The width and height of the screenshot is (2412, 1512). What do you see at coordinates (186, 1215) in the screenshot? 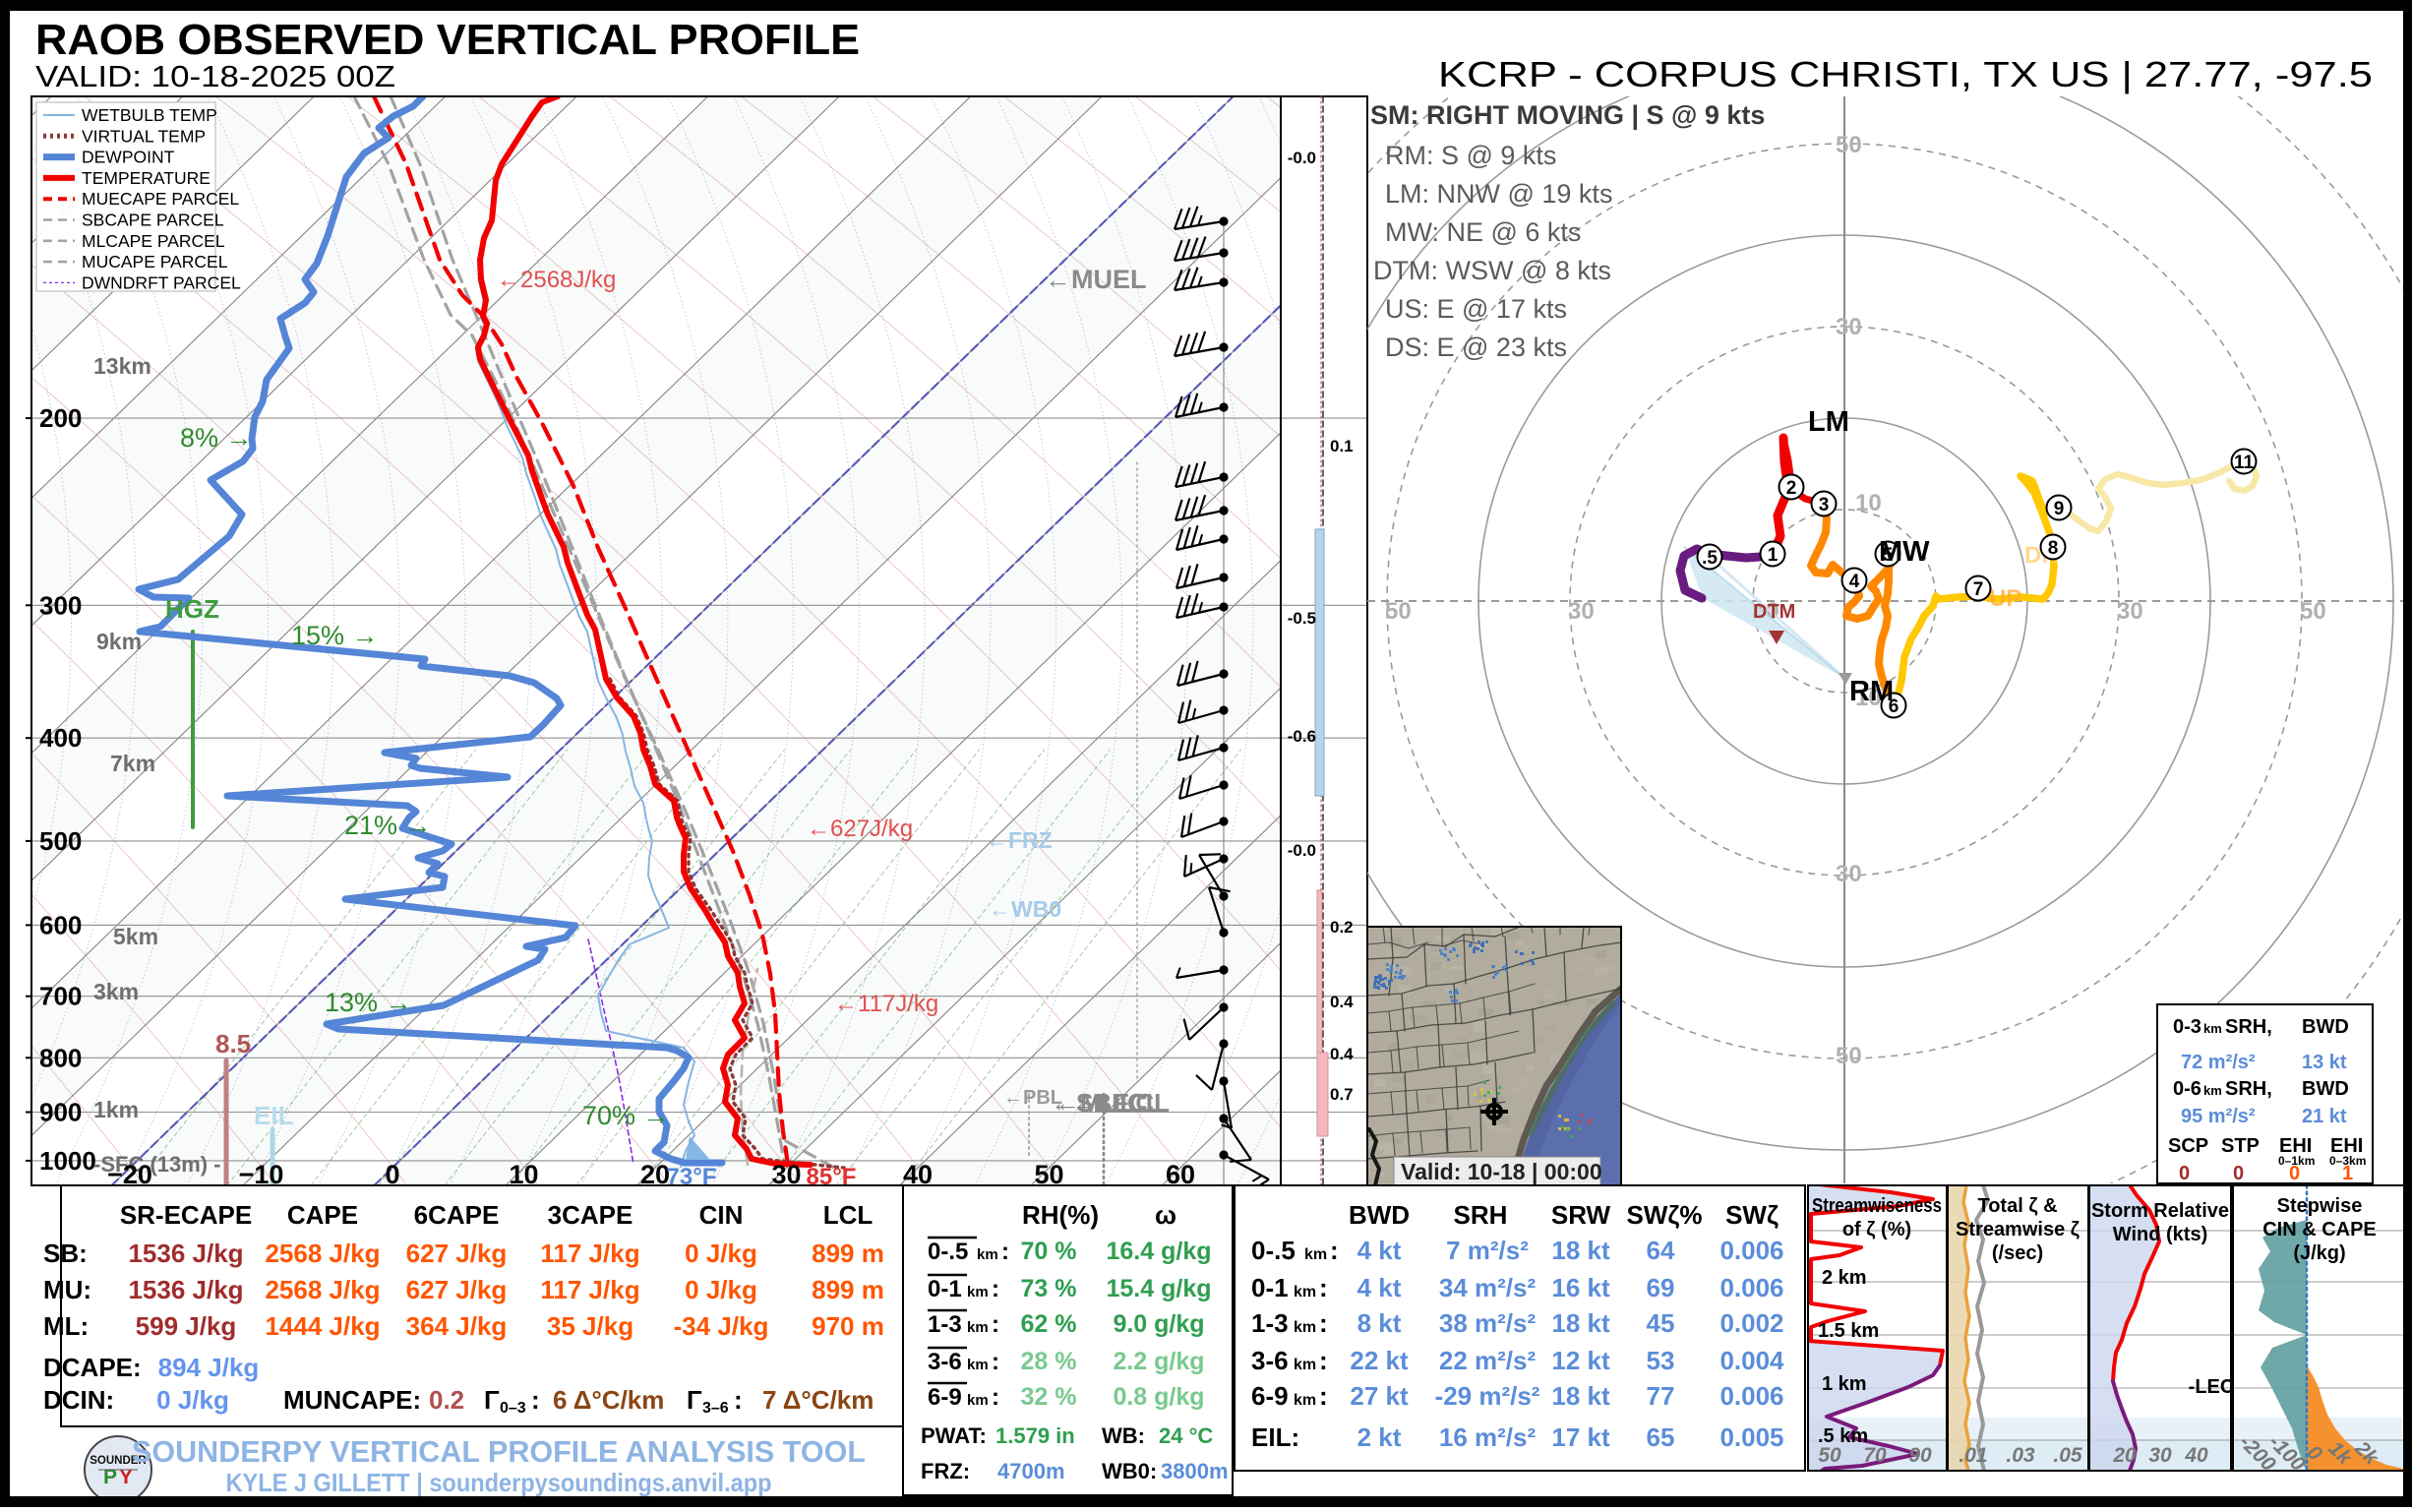
I see `svg-text: SR-ECAPE` at bounding box center [186, 1215].